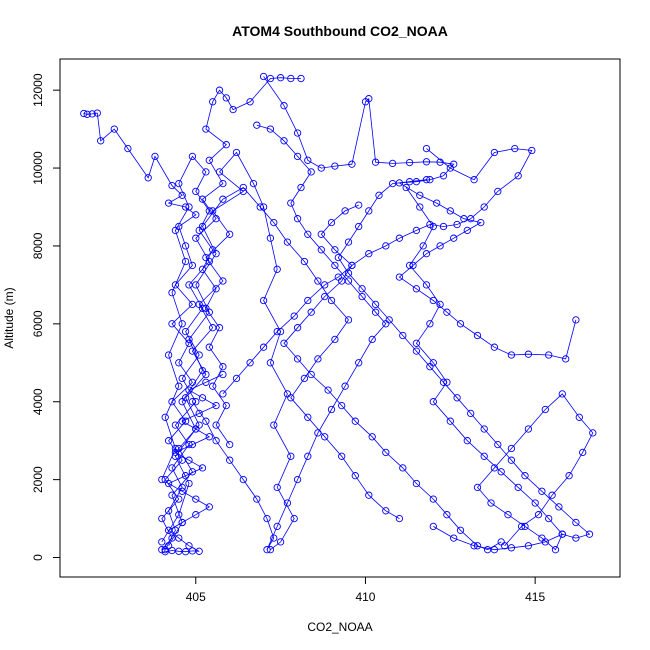 The width and height of the screenshot is (650, 650). What do you see at coordinates (38, 245) in the screenshot?
I see `y-tick-label: 8000` at bounding box center [38, 245].